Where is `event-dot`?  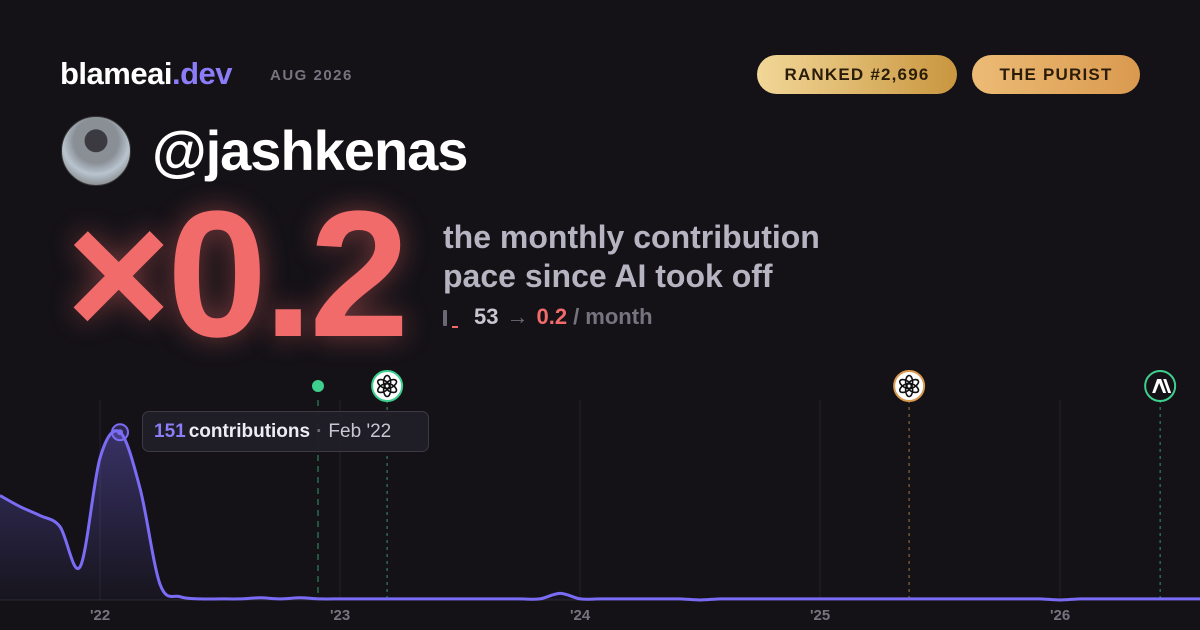 event-dot is located at coordinates (318, 386).